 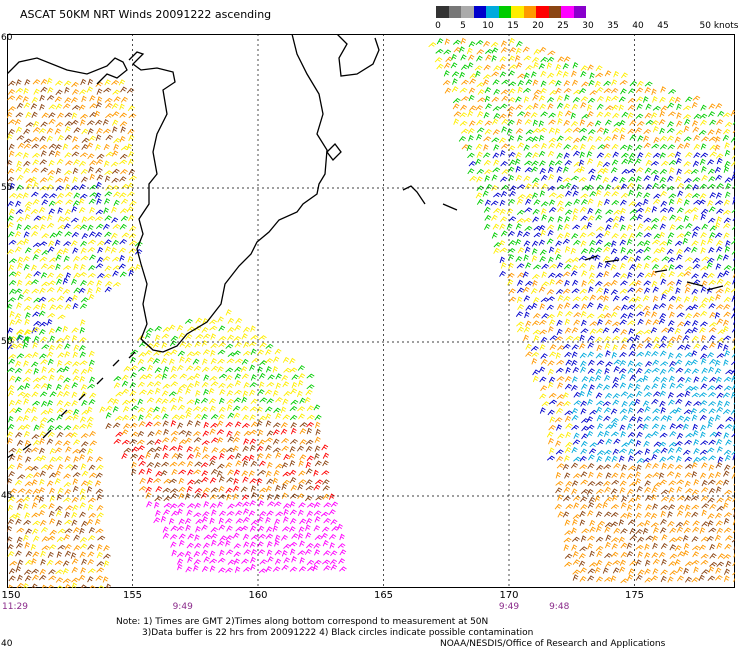 What do you see at coordinates (463, 26) in the screenshot?
I see `legend-tick: 5` at bounding box center [463, 26].